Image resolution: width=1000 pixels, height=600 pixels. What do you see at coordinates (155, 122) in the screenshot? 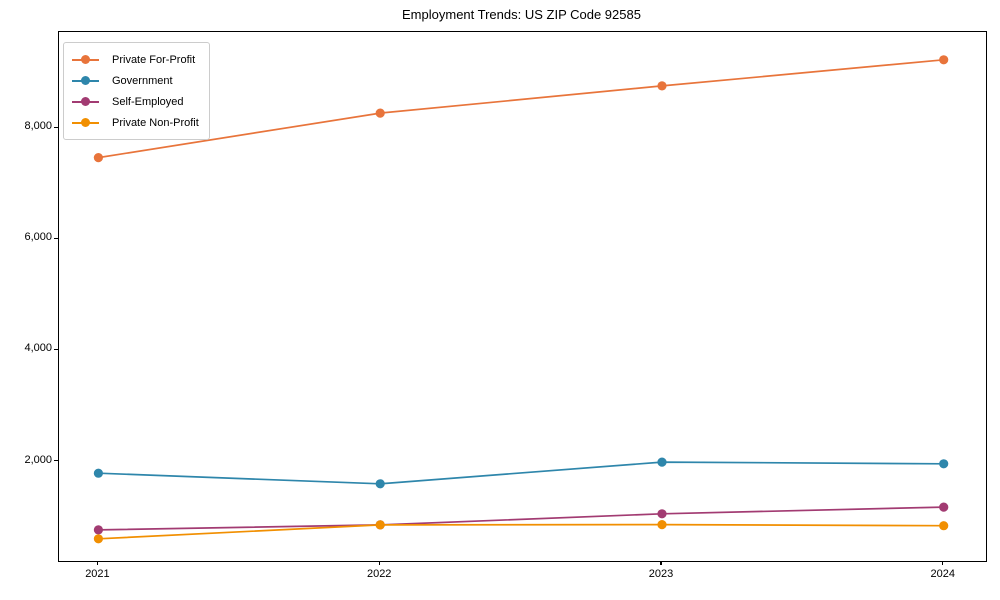
I see `legend-label: Private Non-Profit` at bounding box center [155, 122].